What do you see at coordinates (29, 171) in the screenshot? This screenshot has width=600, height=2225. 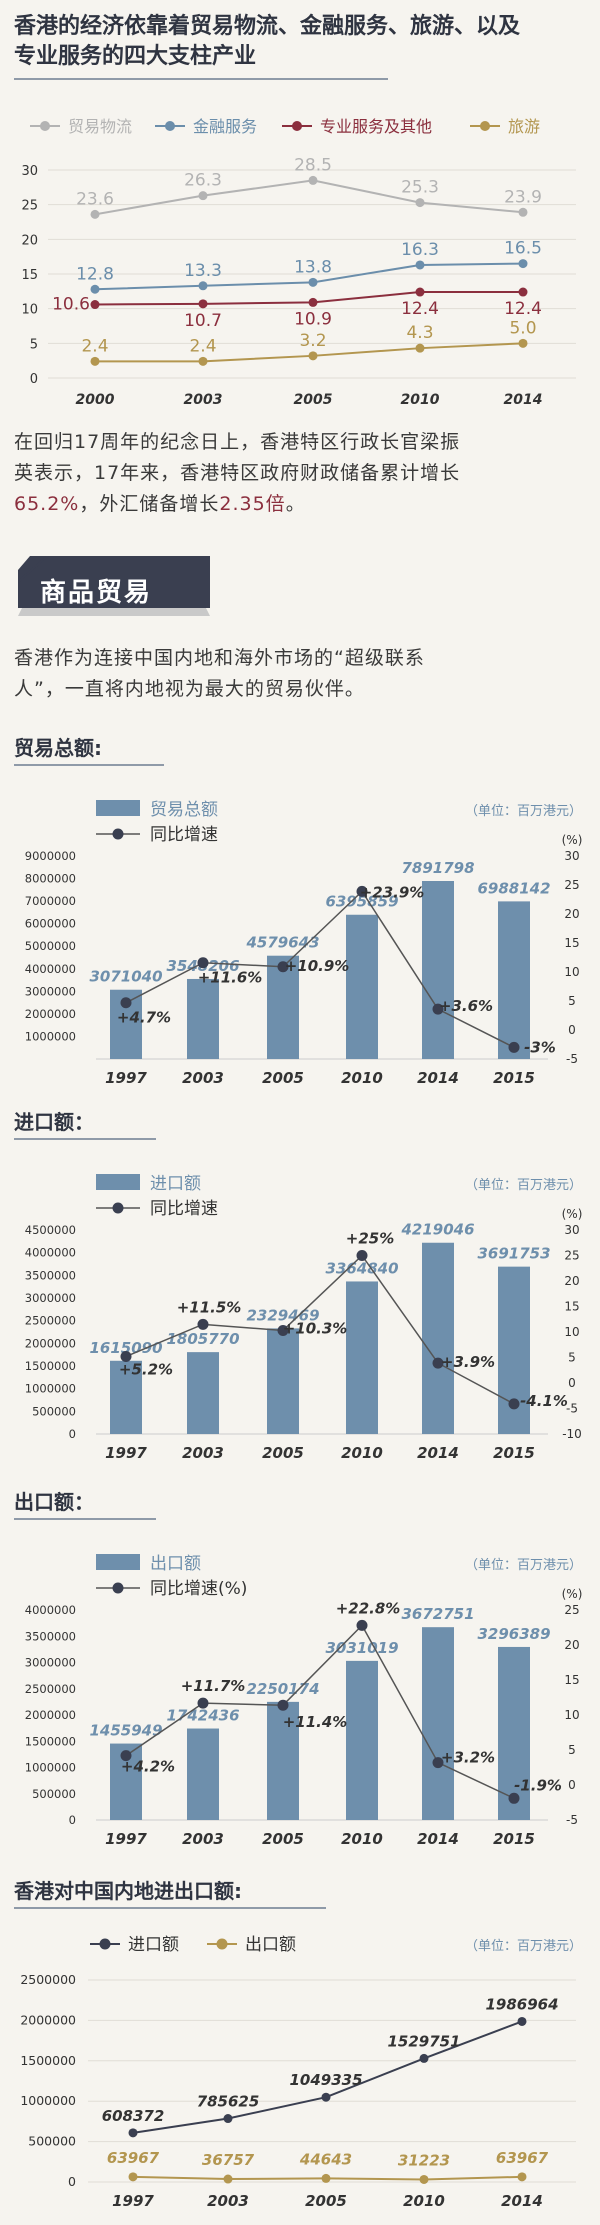 I see `y-tick-label: 30` at bounding box center [29, 171].